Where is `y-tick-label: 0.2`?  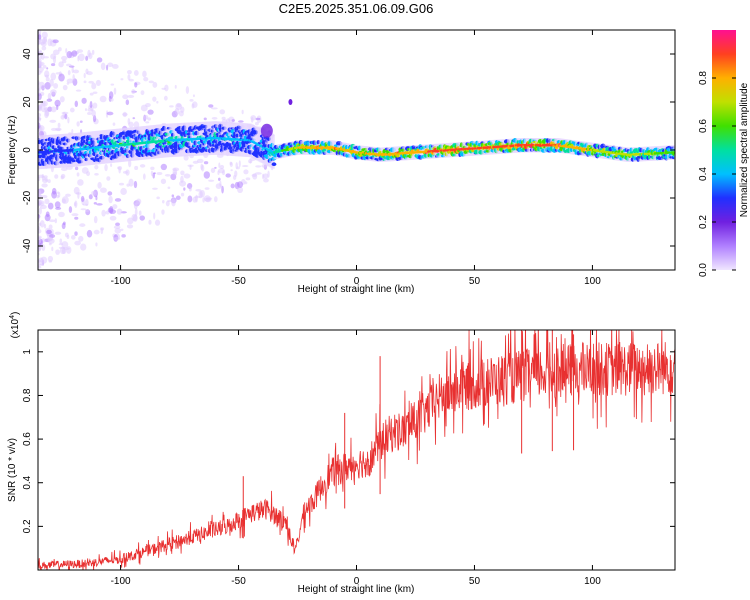 y-tick-label: 0.2 is located at coordinates (27, 526).